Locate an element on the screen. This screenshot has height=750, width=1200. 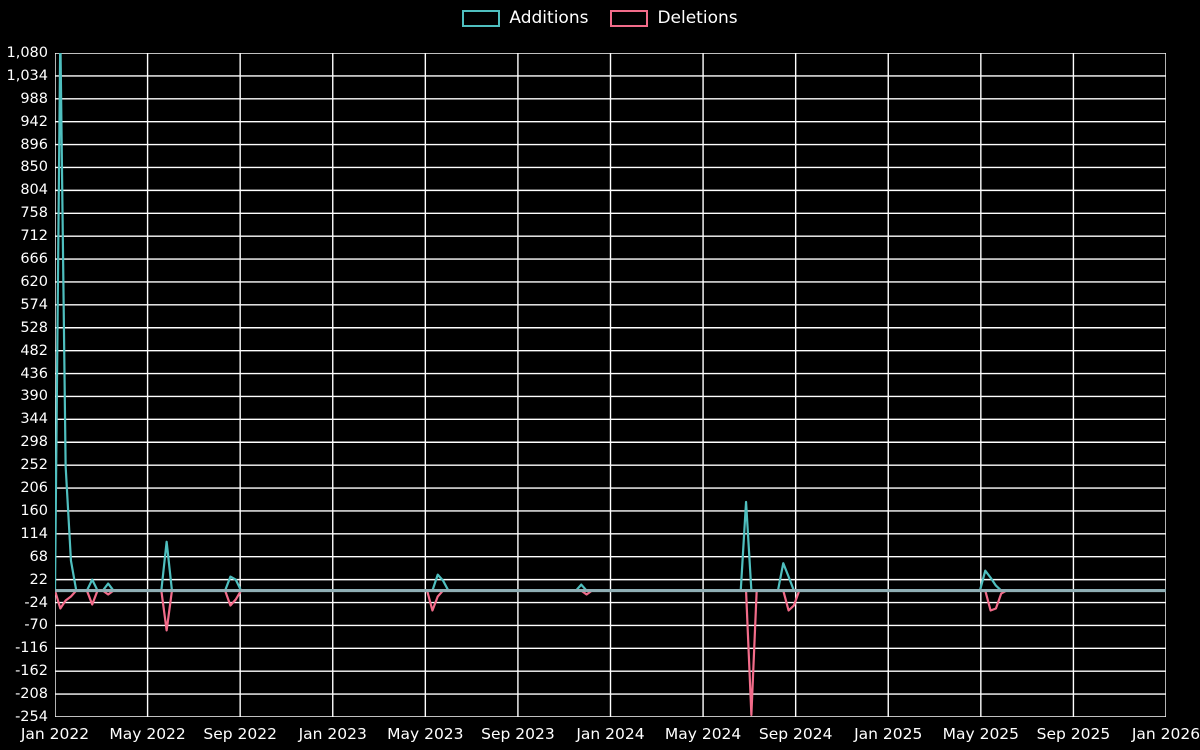
x-tick-label: Sep 2022 is located at coordinates (240, 734).